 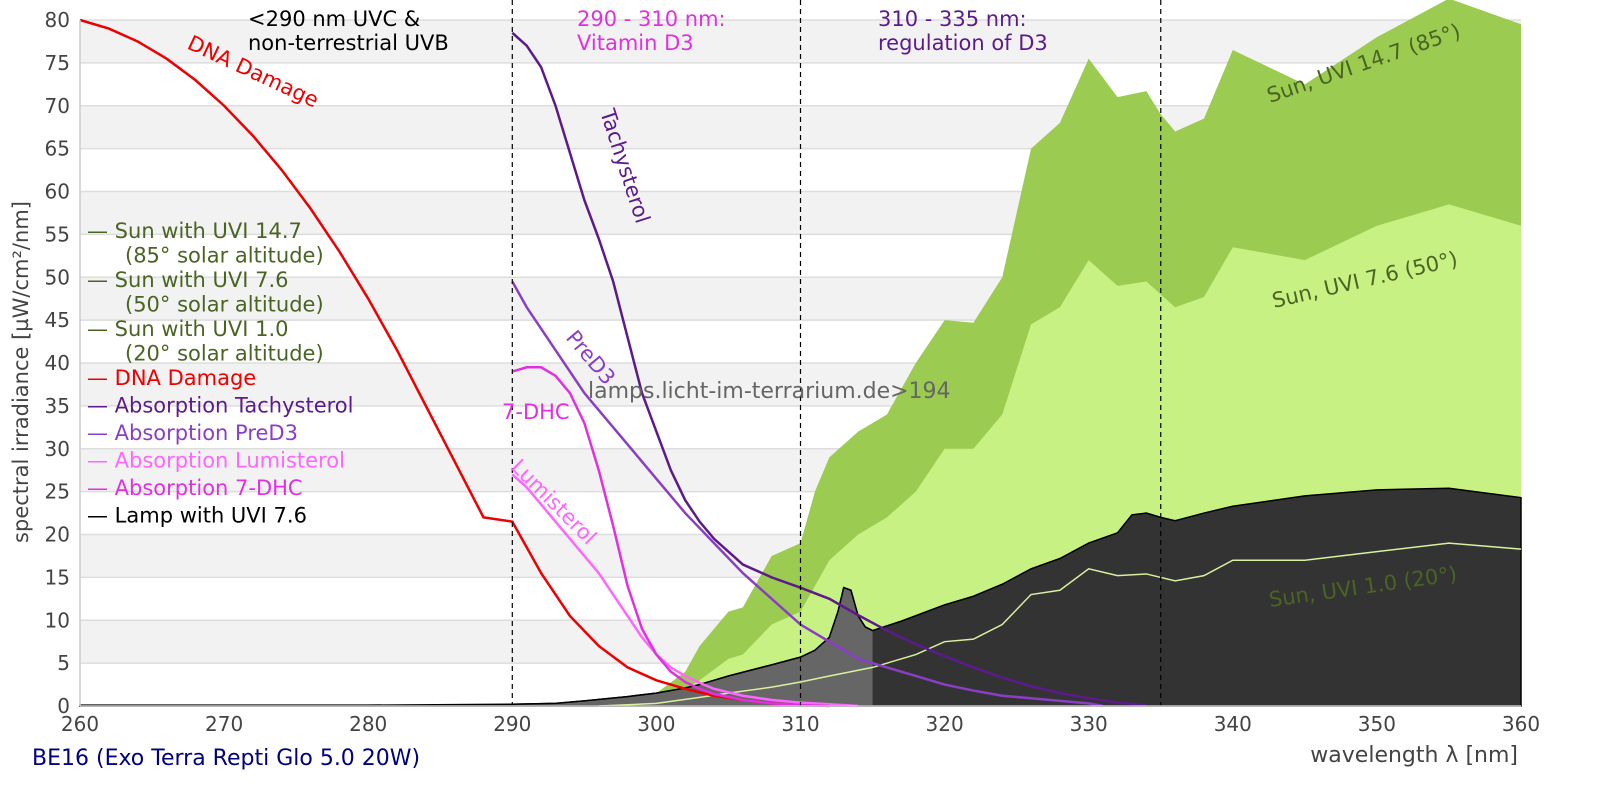 What do you see at coordinates (769, 391) in the screenshot?
I see `watermark: lamps.licht-im-terrarium.de>194` at bounding box center [769, 391].